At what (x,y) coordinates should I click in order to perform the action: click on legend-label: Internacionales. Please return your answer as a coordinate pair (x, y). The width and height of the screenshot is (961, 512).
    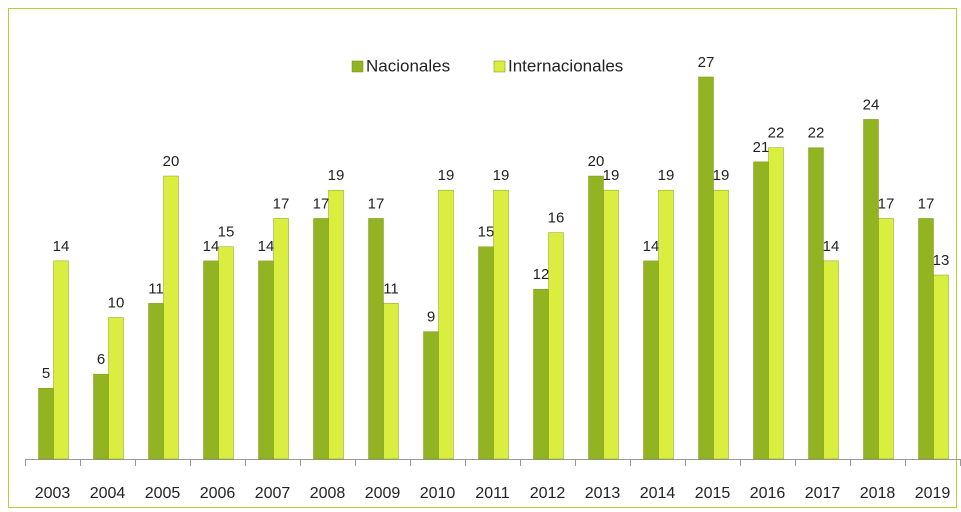
    Looking at the image, I should click on (565, 65).